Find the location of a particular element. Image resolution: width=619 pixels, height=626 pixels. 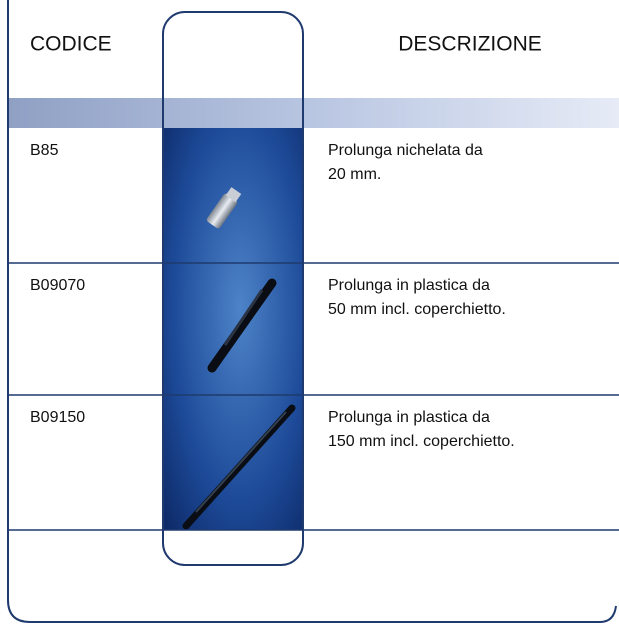

product-code: B09070 is located at coordinates (57, 285).